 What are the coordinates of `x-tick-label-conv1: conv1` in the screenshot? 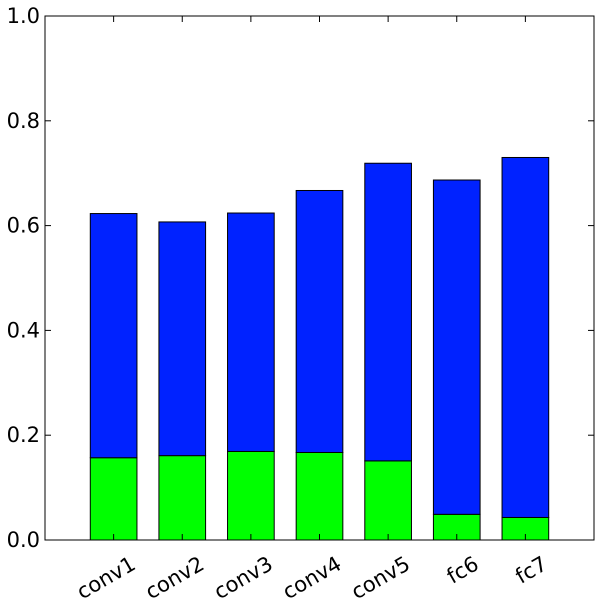 It's located at (106, 576).